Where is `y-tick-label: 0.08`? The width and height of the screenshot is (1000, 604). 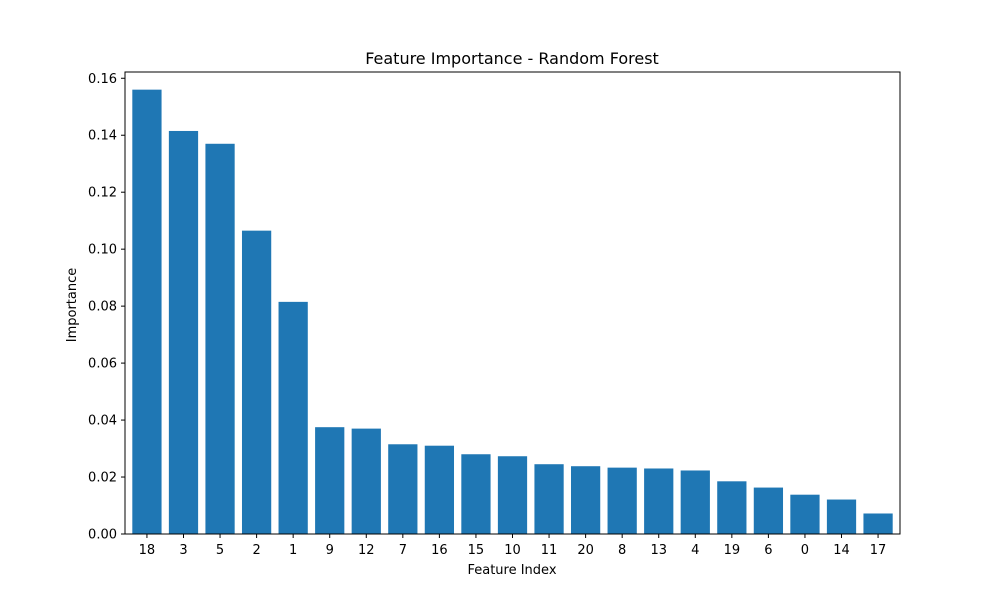 y-tick-label: 0.08 is located at coordinates (102, 307).